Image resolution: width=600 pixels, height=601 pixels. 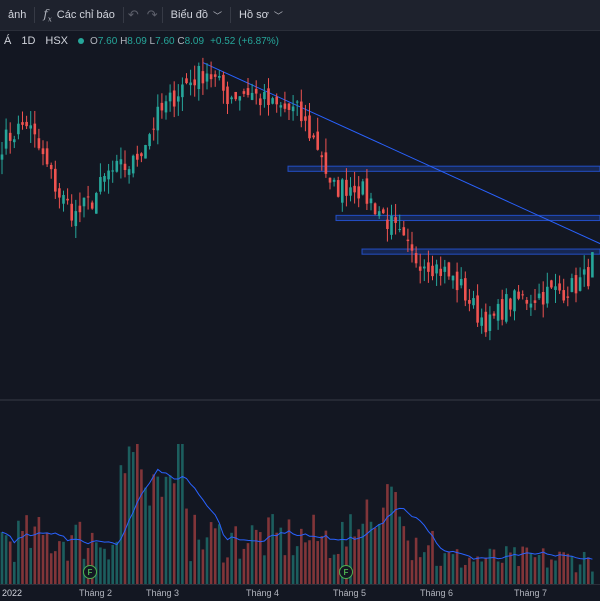 I want to click on month-tick: Tháng 5, so click(x=350, y=593).